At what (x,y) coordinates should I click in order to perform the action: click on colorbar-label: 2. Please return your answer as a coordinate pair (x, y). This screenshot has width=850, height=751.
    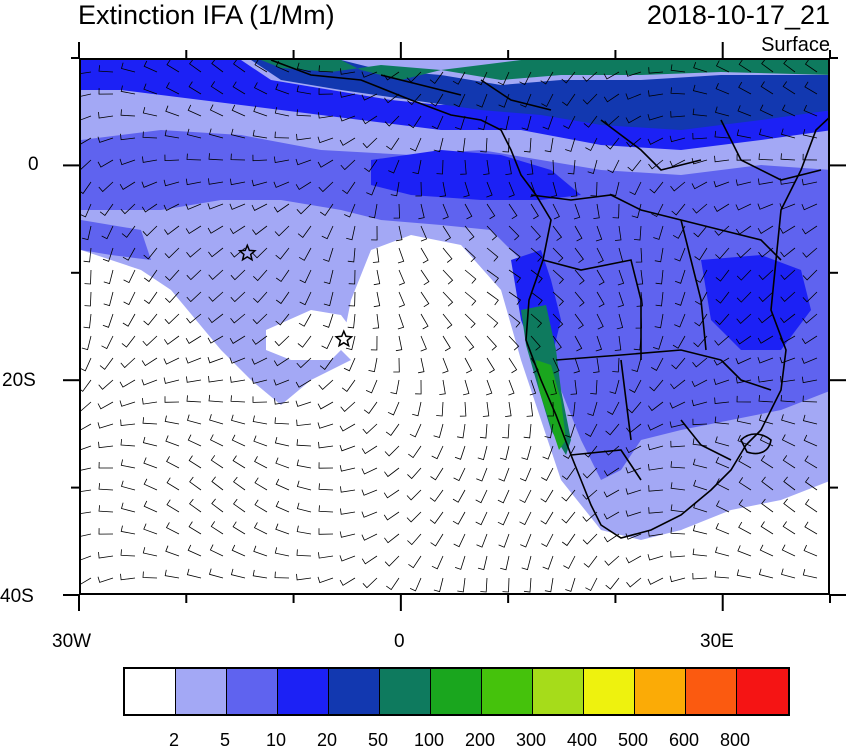
    Looking at the image, I should click on (174, 740).